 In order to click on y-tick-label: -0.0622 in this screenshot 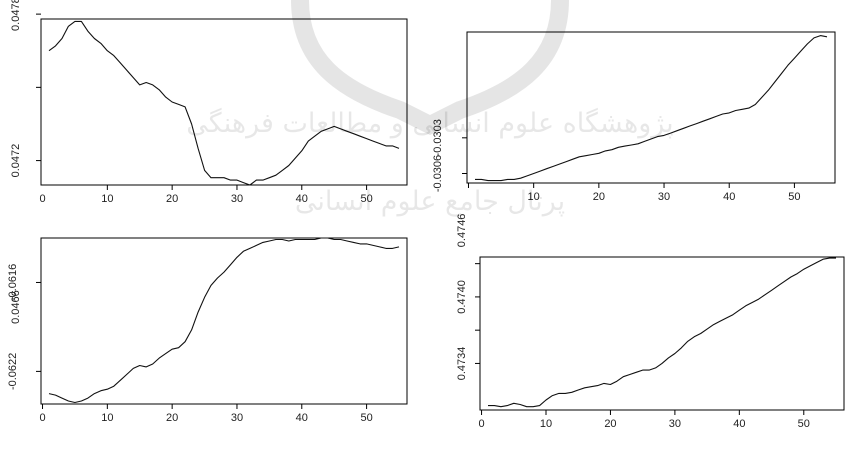, I will do `click(13, 371)`.